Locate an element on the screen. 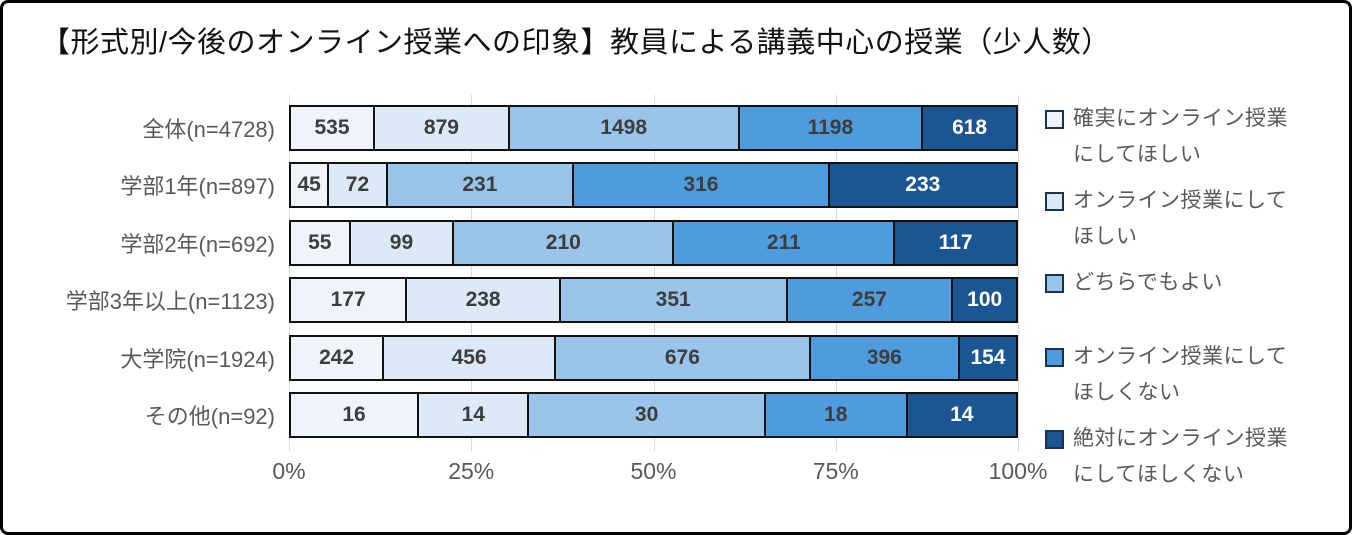 The width and height of the screenshot is (1352, 535). segment-value: 210 is located at coordinates (563, 242).